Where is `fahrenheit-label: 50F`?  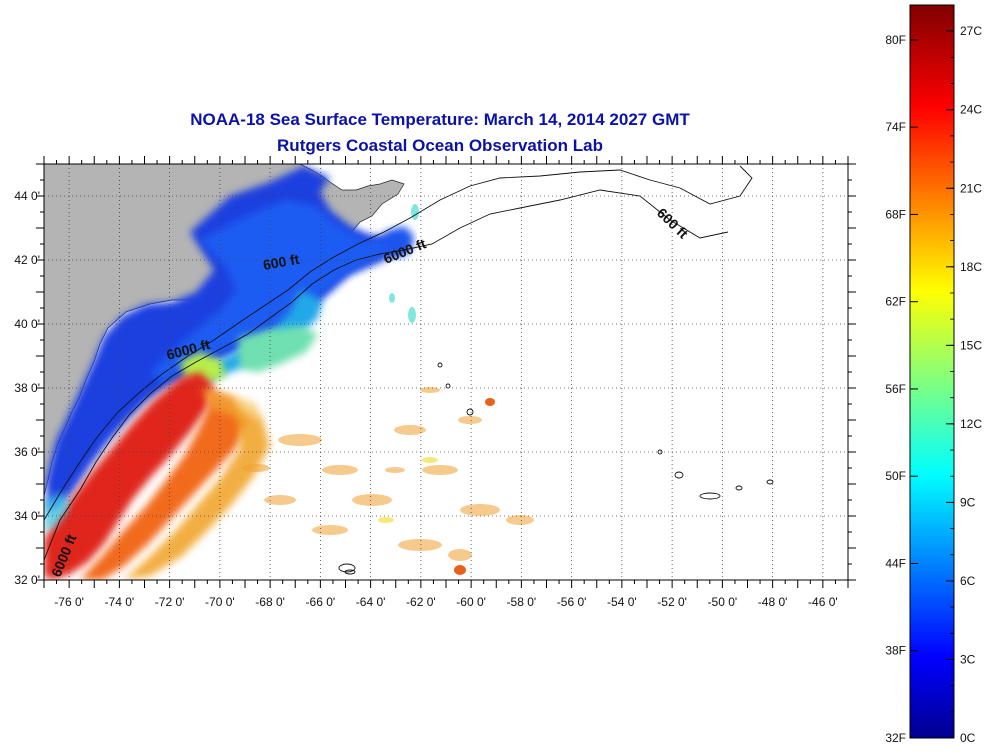
fahrenheit-label: 50F is located at coordinates (895, 476).